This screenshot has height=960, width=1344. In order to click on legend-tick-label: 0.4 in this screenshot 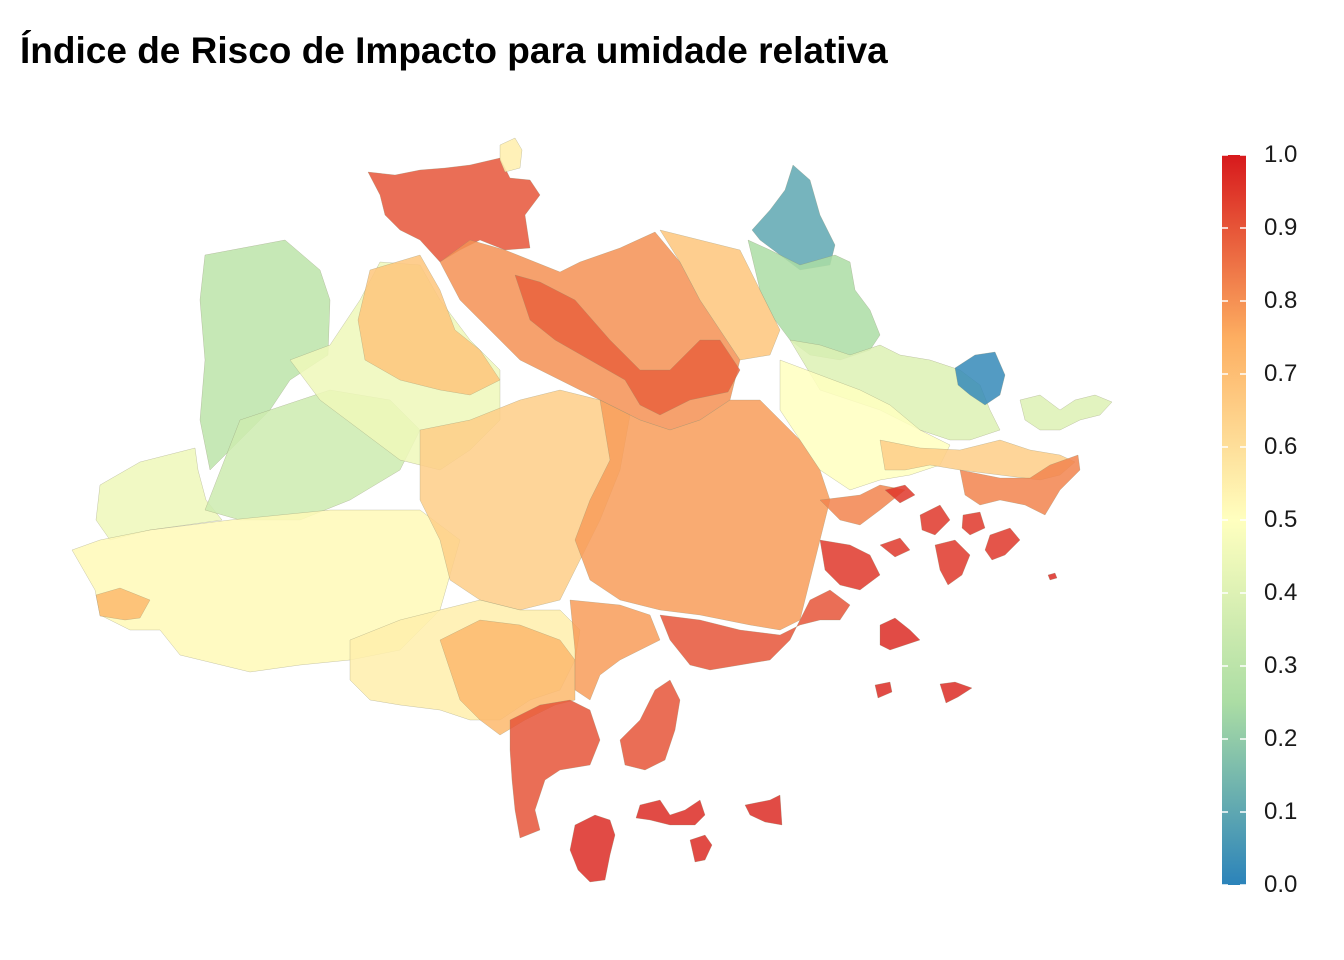, I will do `click(1281, 592)`.